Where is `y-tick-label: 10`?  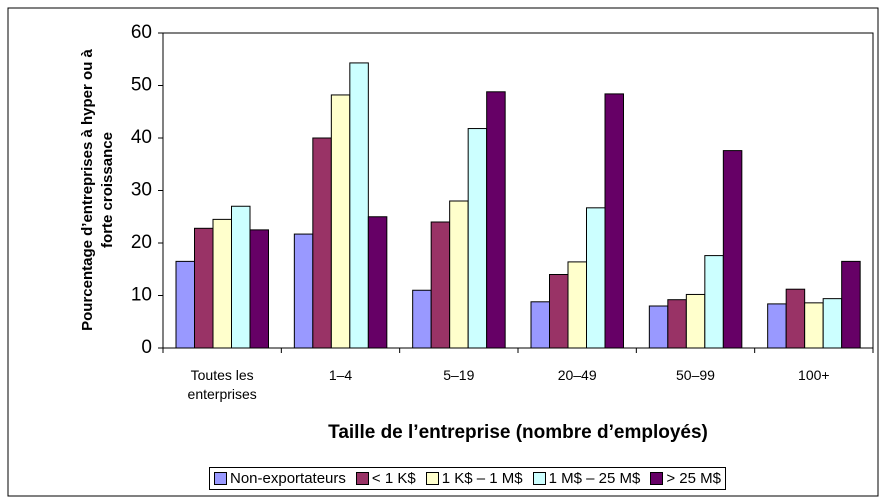
y-tick-label: 10 is located at coordinates (141, 295).